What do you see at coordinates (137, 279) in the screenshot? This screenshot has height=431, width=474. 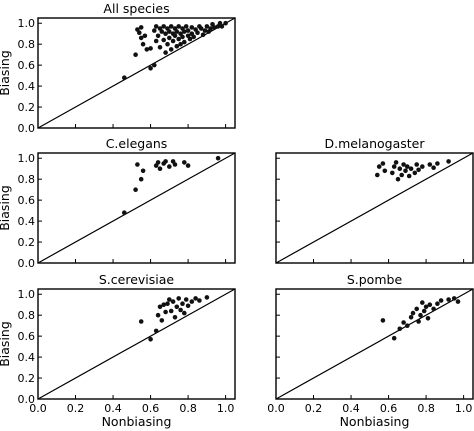 I see `panel-title: S.cerevisiae` at bounding box center [137, 279].